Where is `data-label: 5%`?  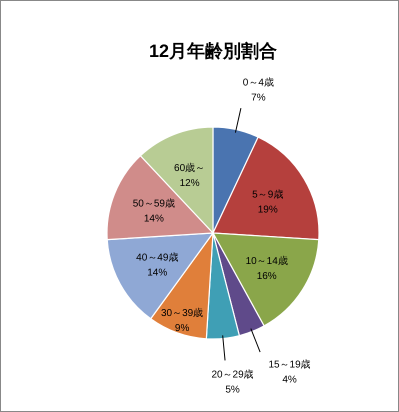
data-label: 5% is located at coordinates (232, 390).